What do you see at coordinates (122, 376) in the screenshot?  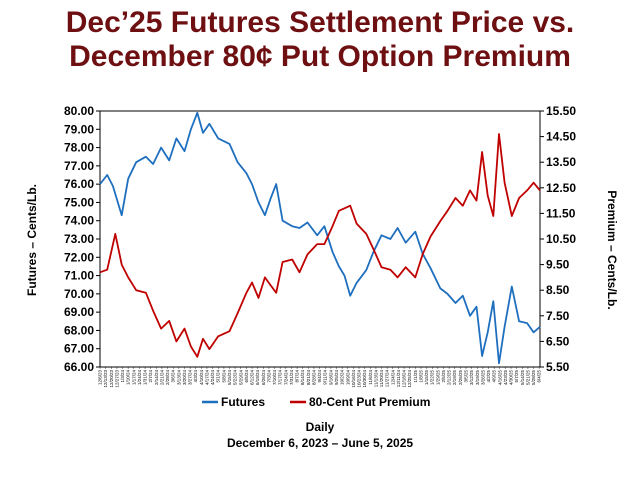 I see `date-tick-label: 1/3/24` at bounding box center [122, 376].